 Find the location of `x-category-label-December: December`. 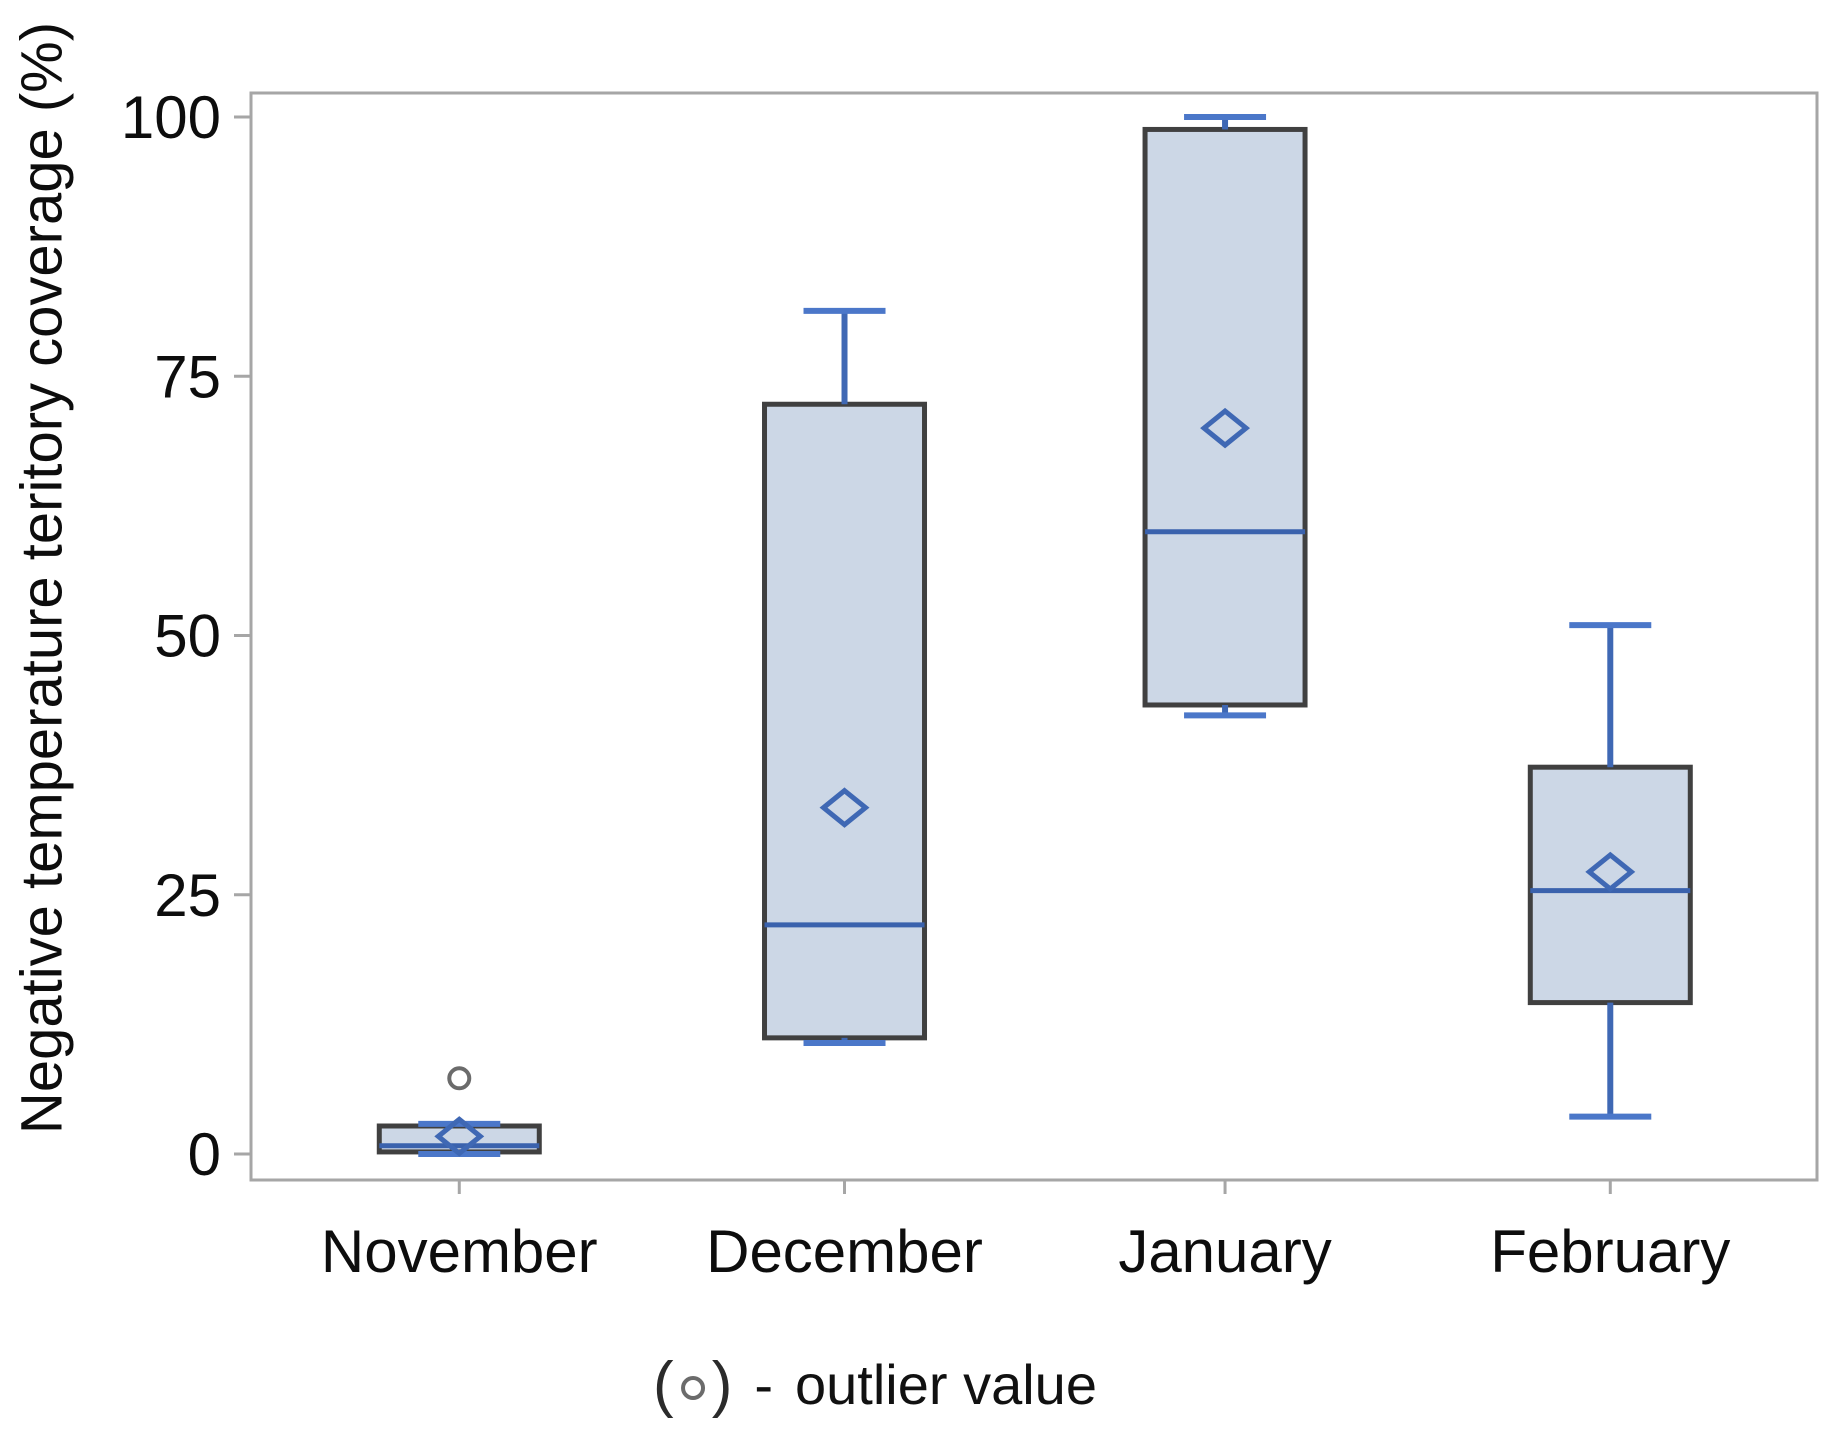

x-category-label-December: December is located at coordinates (844, 1251).